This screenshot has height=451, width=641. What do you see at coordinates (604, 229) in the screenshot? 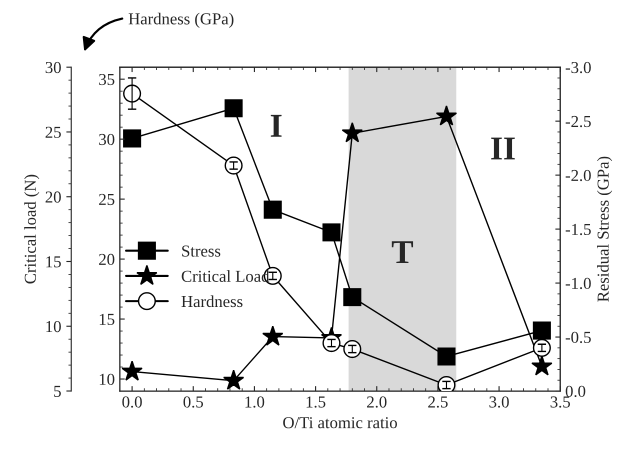
I see `y2-axis-title: Residual Stress (GPa)` at bounding box center [604, 229].